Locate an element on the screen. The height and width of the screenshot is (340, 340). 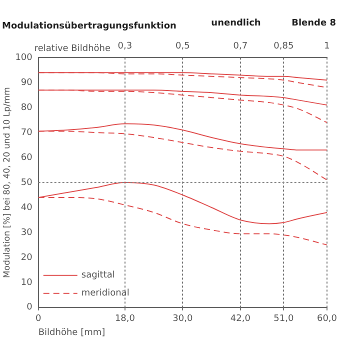
y-tick-label: 0 is located at coordinates (29, 307).